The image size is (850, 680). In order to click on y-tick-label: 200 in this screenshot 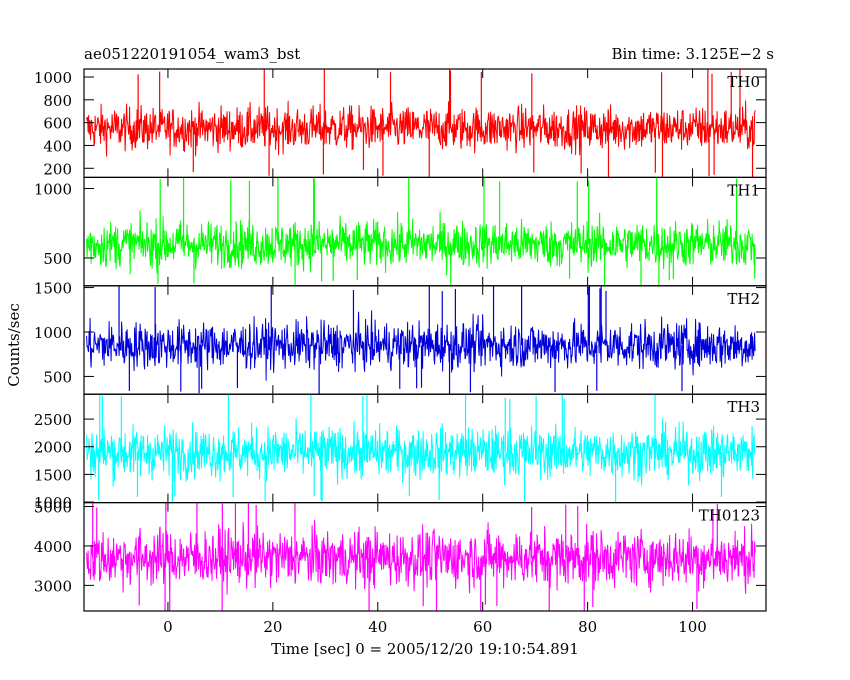, I will do `click(57, 169)`.